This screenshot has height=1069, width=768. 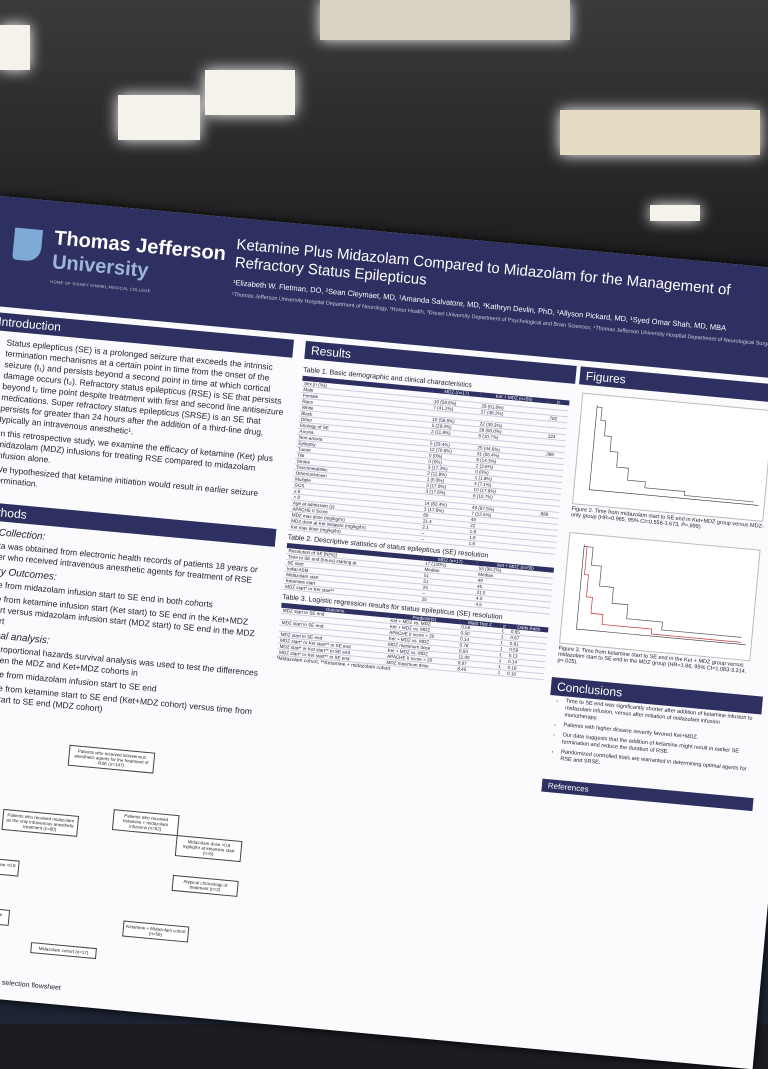 What do you see at coordinates (28, 244) in the screenshot?
I see `logo` at bounding box center [28, 244].